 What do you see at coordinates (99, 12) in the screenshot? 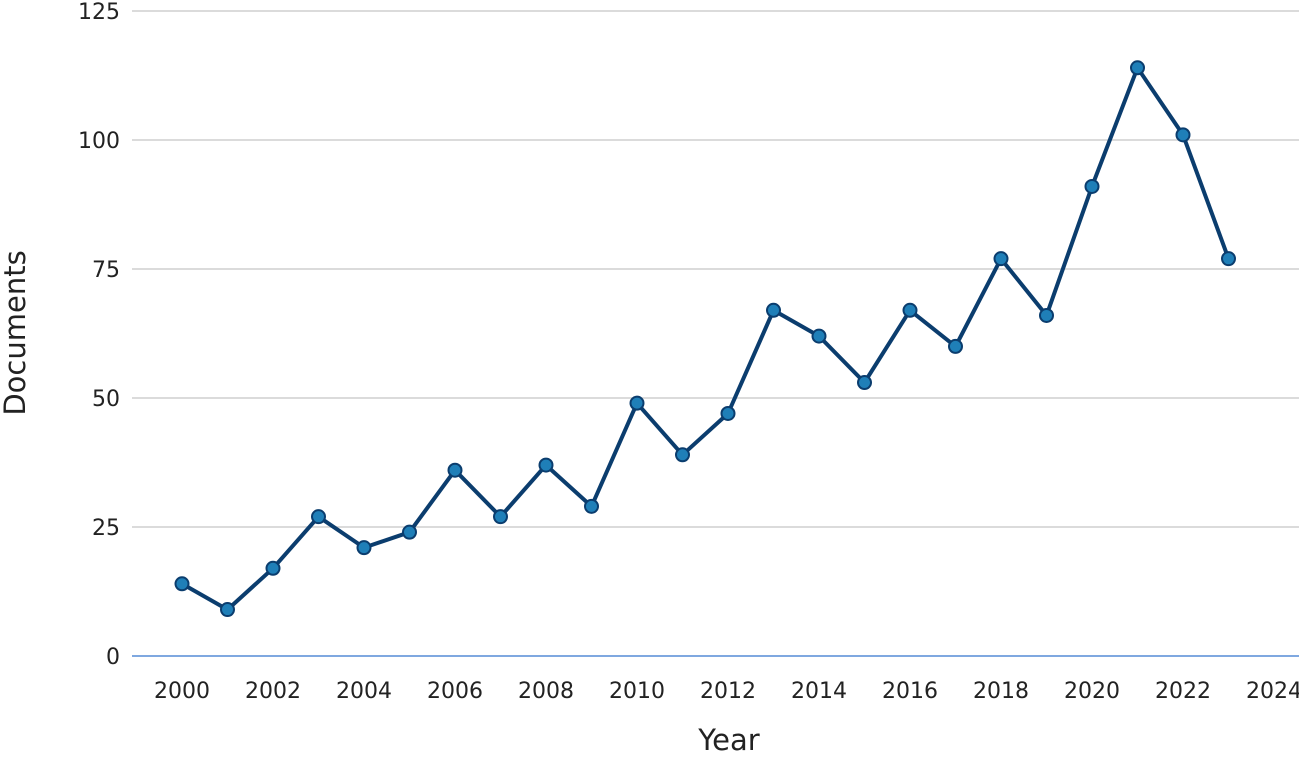
I see `y-tick-label: 125` at bounding box center [99, 12].